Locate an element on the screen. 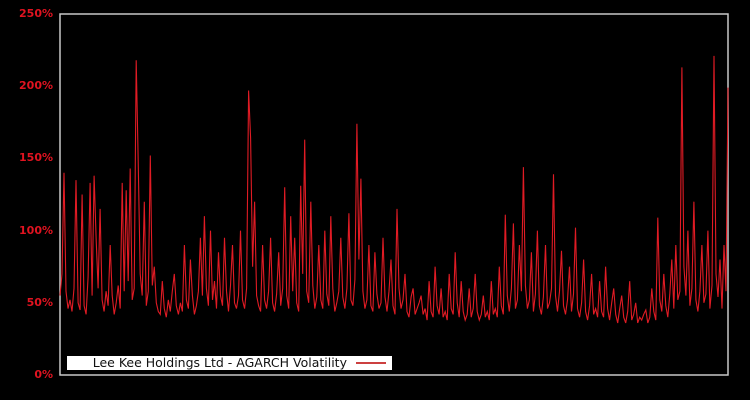 The image size is (750, 400). legend-series-label: Lee Kee Holdings Ltd - AGARCH Volatility is located at coordinates (219, 362).